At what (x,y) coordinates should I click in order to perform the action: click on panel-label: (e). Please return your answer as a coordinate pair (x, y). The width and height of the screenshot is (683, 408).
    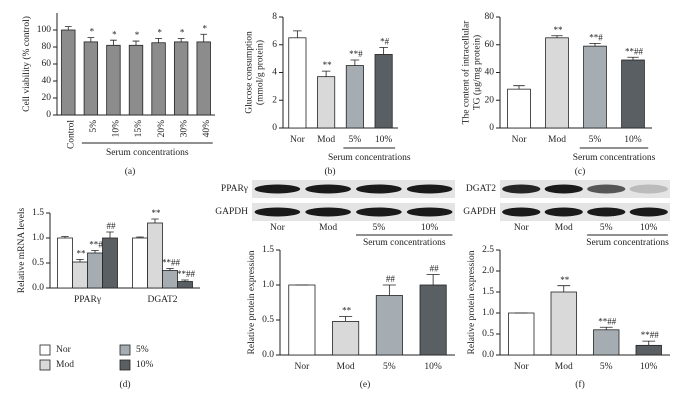
    Looking at the image, I should click on (365, 384).